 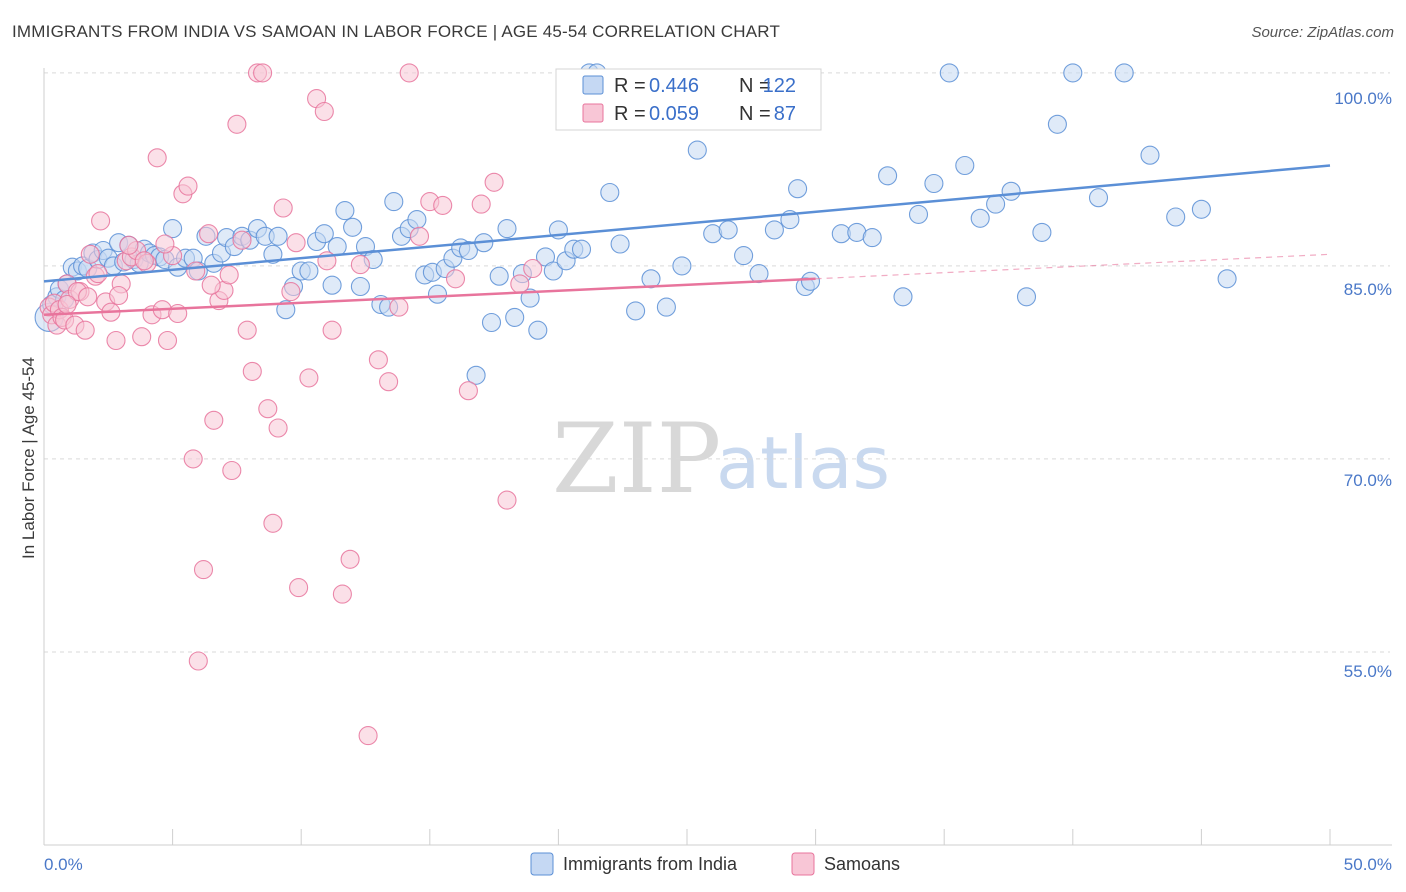 I want to click on stats-legend: R = 0.446 N = 122 R = 0.059 N = 87, so click(x=688, y=99).